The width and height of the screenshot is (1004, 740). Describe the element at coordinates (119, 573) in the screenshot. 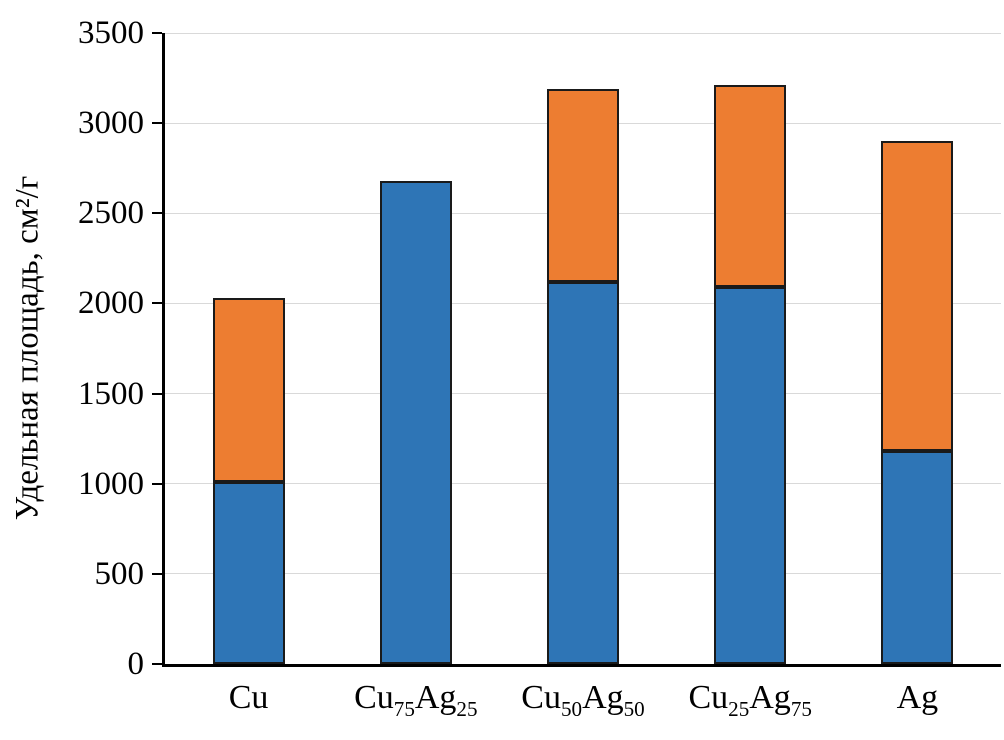

I see `y-tick-label-500: 500` at that location.